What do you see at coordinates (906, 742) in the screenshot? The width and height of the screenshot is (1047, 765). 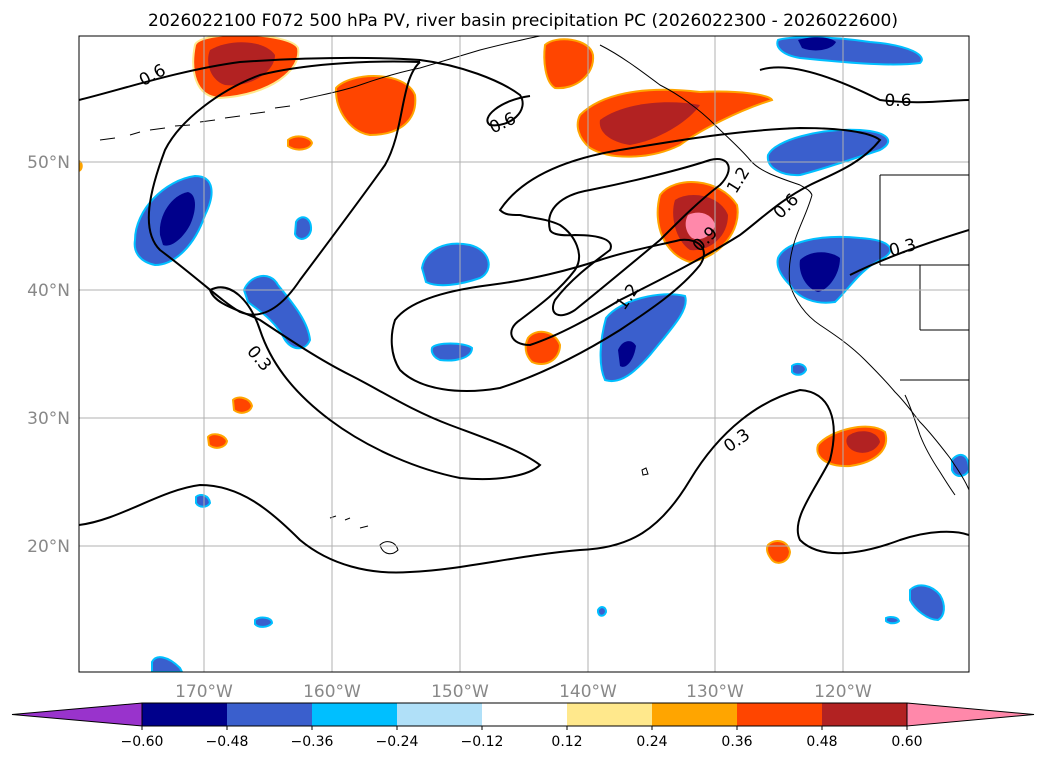 I see `colorbar-tick-label: 0.60` at bounding box center [906, 742].